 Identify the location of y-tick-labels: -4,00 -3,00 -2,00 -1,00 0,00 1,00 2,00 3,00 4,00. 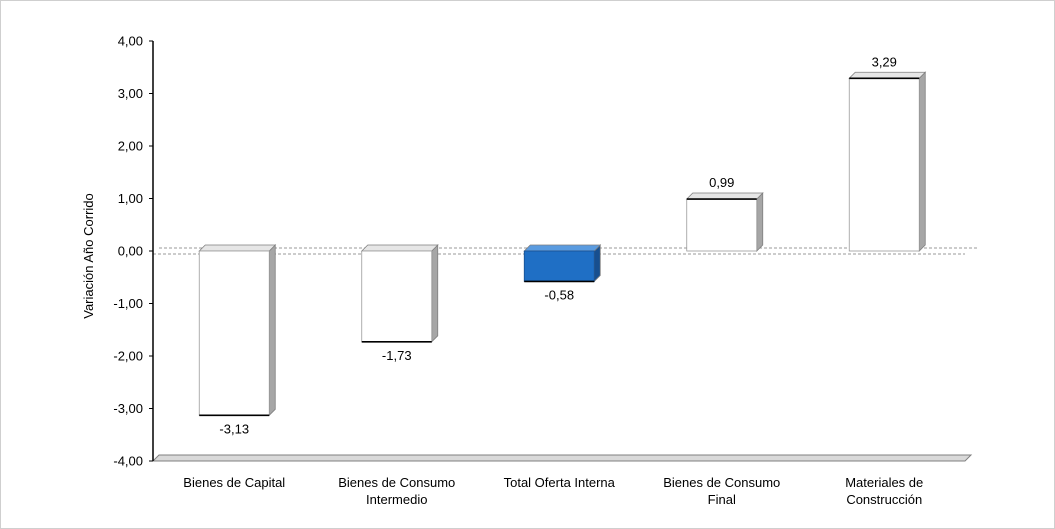
(128, 251).